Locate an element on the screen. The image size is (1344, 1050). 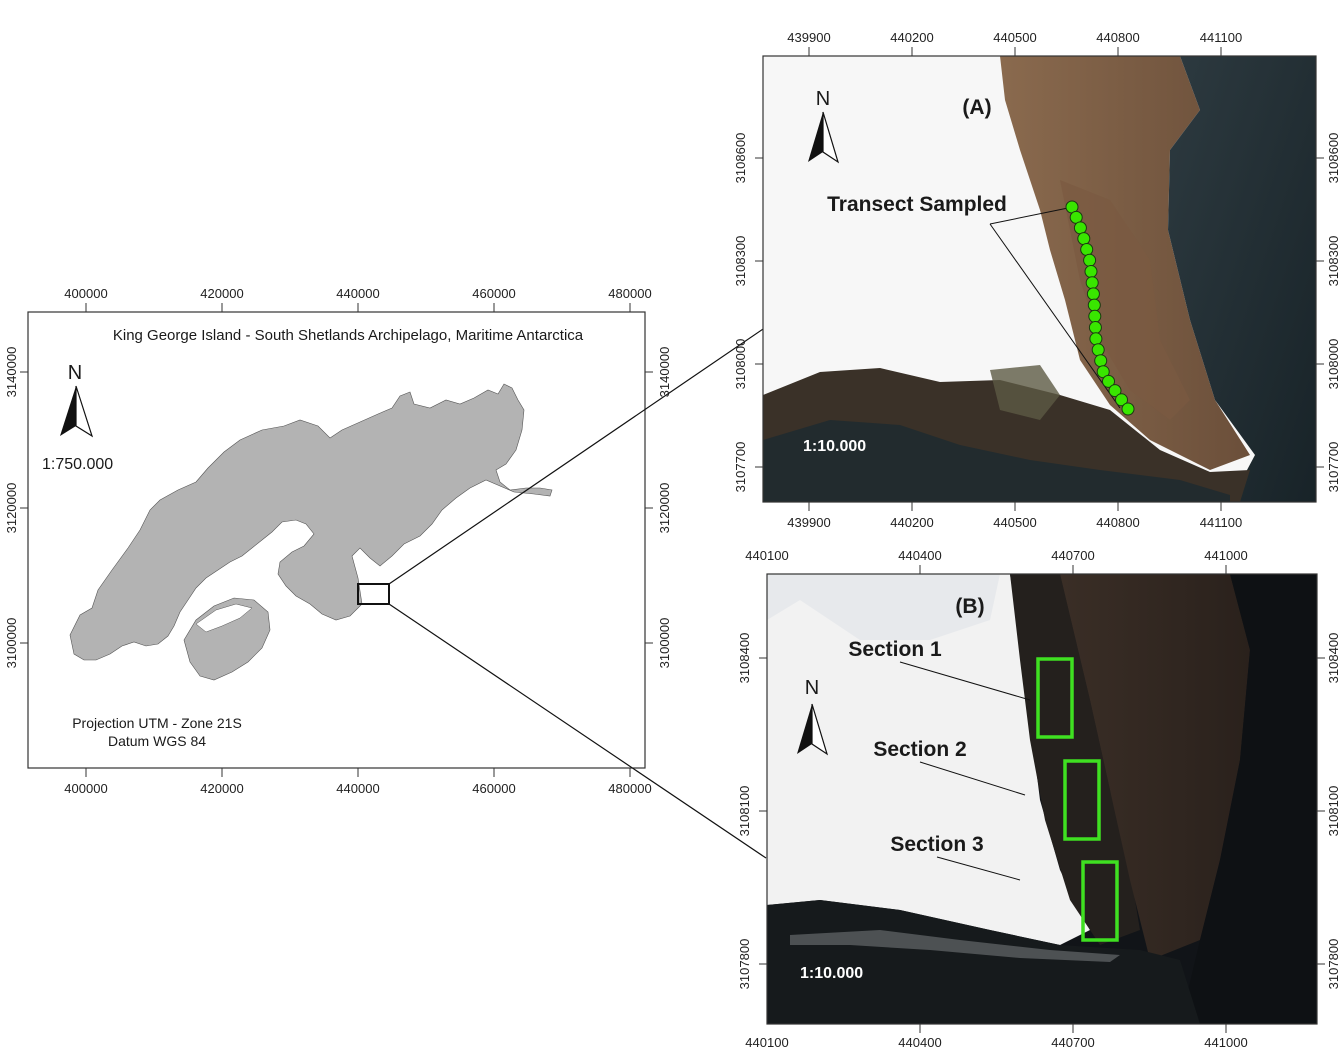
panel-b-scale: 1:10.000 is located at coordinates (831, 973).